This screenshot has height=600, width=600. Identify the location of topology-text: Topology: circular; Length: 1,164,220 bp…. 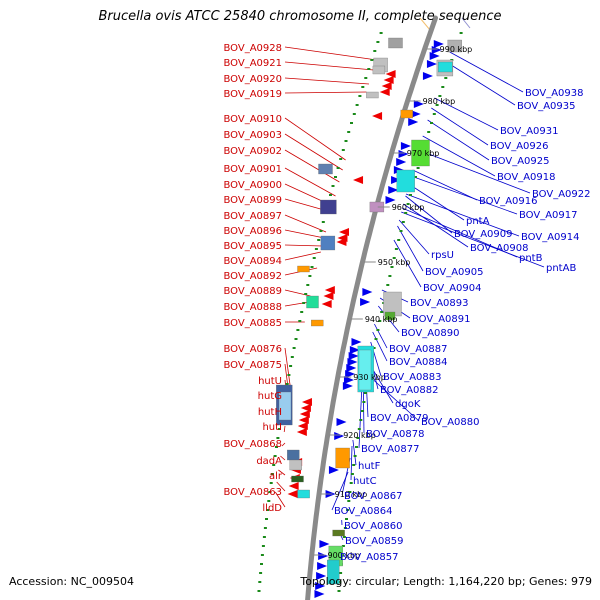
(446, 581).